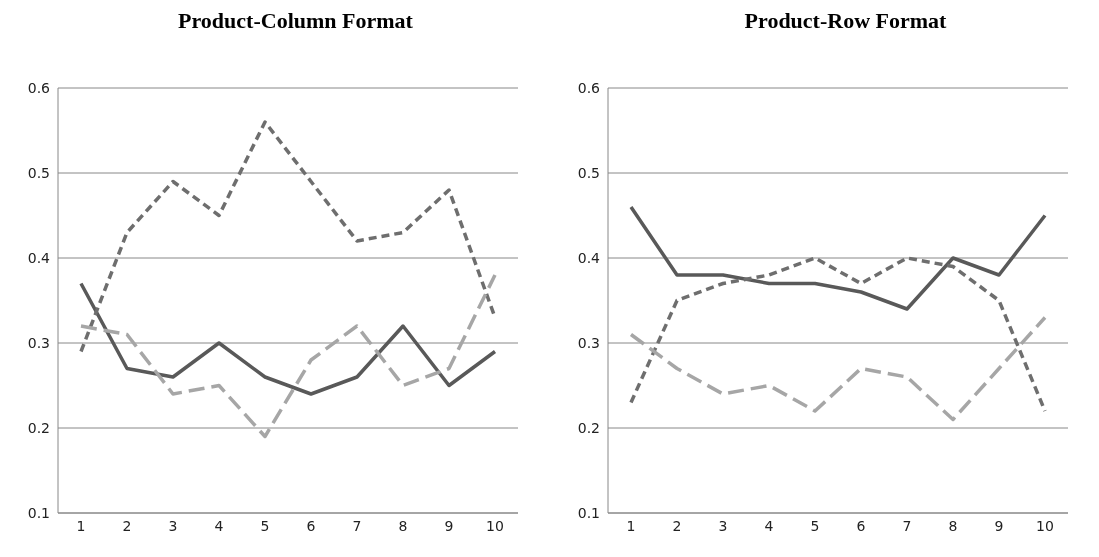 This screenshot has height=557, width=1099. I want to click on chart-title: Product-Row Format, so click(845, 21).